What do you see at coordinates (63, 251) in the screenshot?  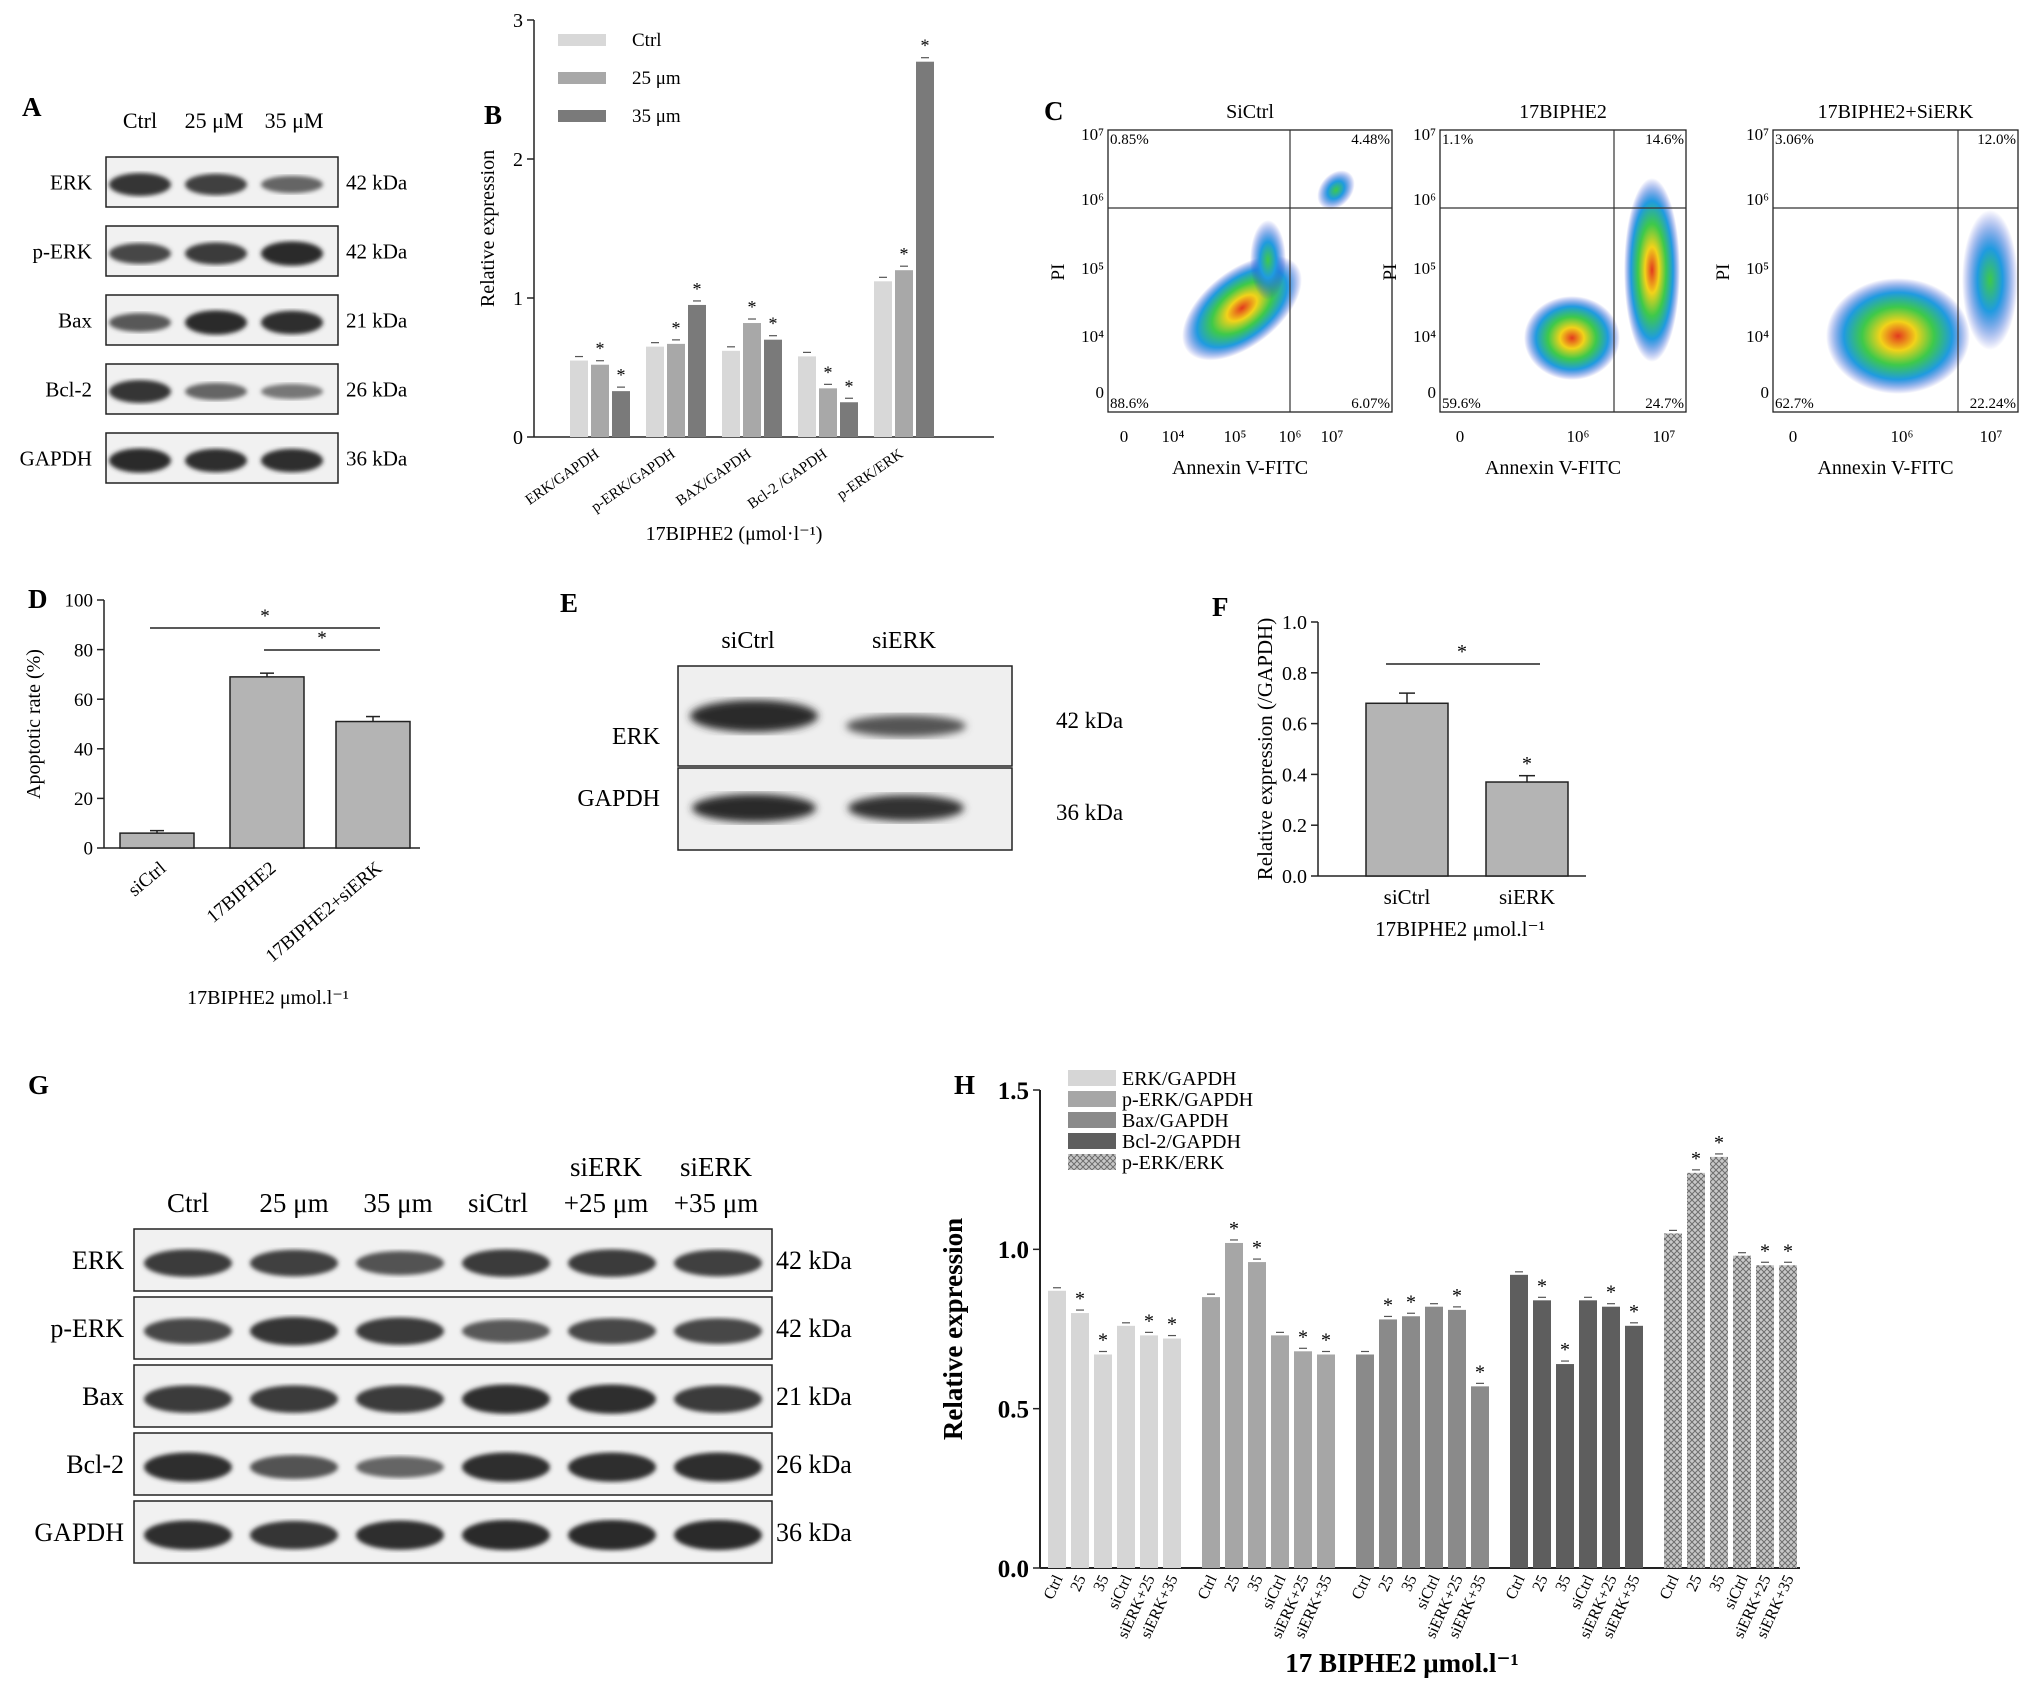 I see `panel-a-row-label: p-ERK` at bounding box center [63, 251].